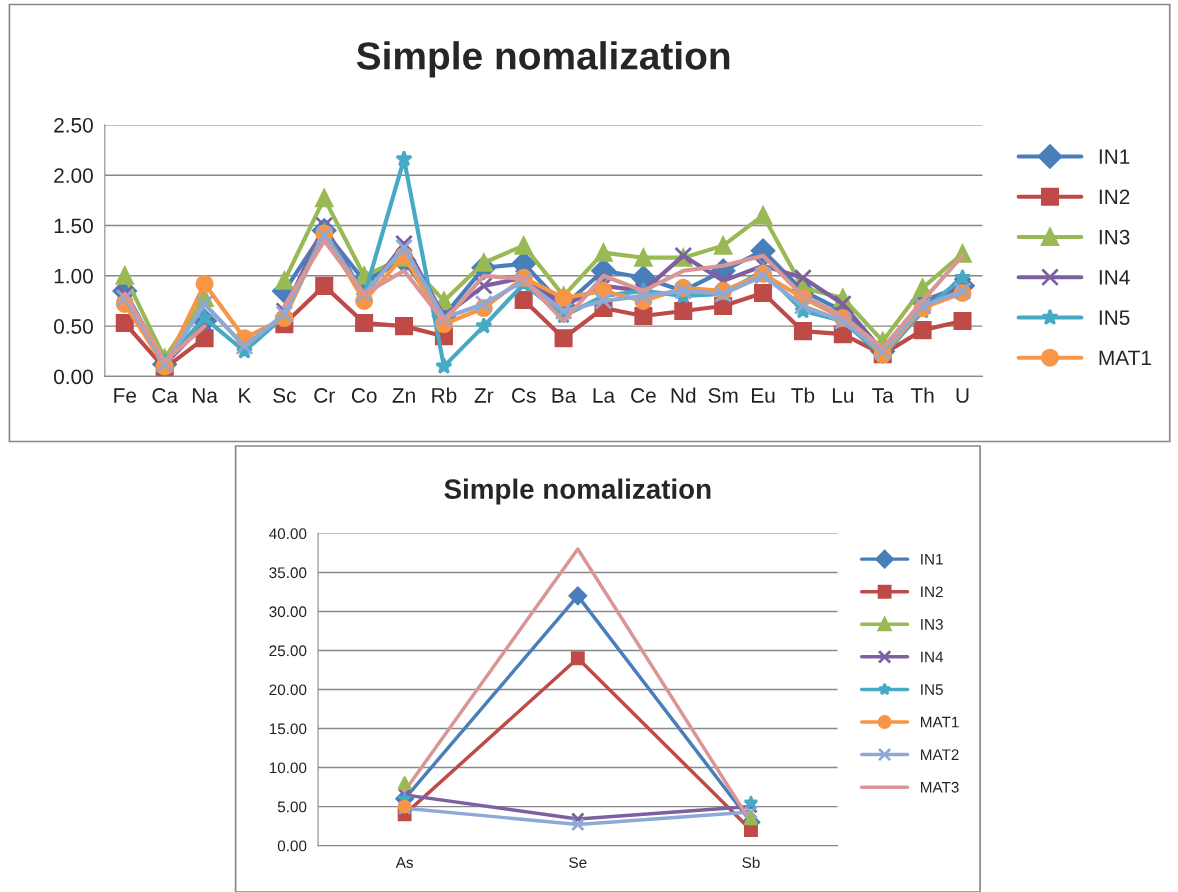 The image size is (1178, 892). What do you see at coordinates (125, 395) in the screenshot?
I see `x-tick-label: Fe` at bounding box center [125, 395].